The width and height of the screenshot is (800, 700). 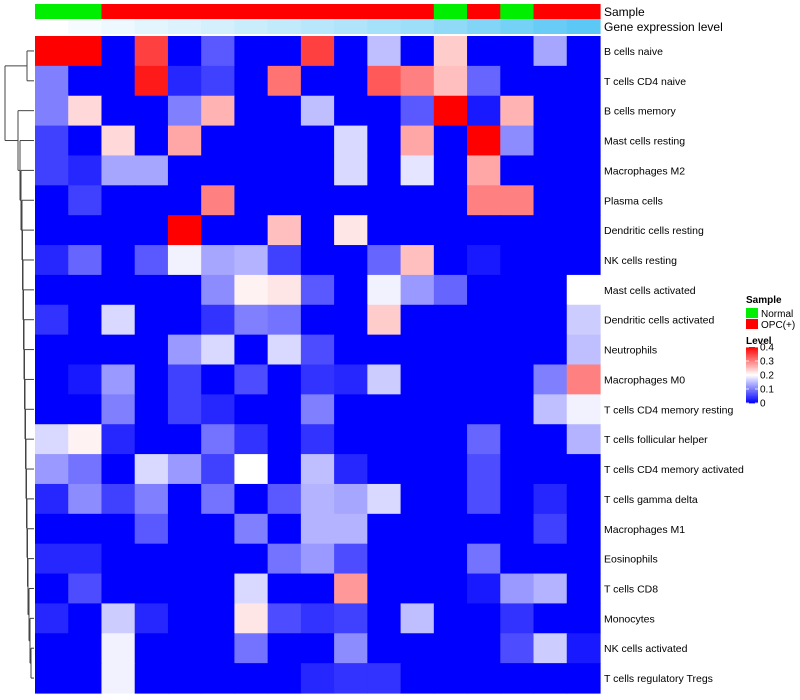 I want to click on sample-annotation-cell, so click(x=450, y=11).